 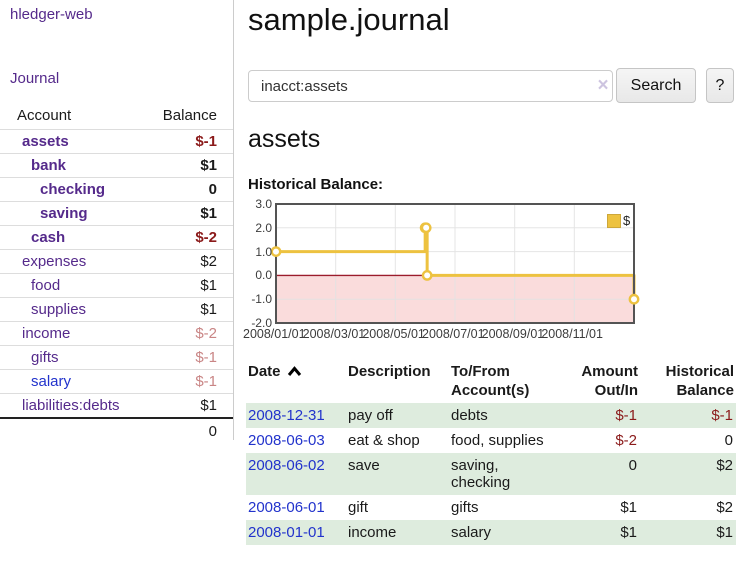 I want to click on account-row: assets $-1, so click(x=116, y=142).